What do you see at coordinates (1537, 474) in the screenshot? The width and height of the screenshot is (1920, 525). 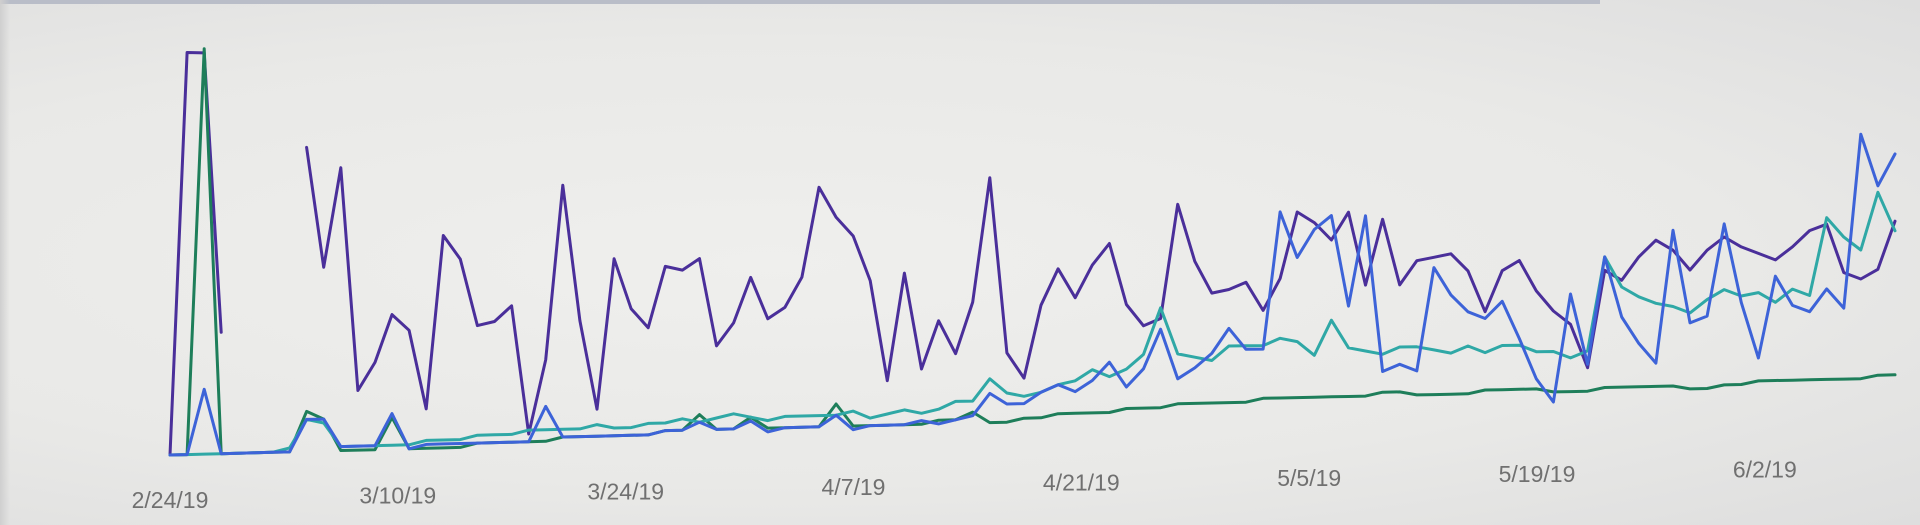 I see `x-tick-label: 5/19/19` at bounding box center [1537, 474].